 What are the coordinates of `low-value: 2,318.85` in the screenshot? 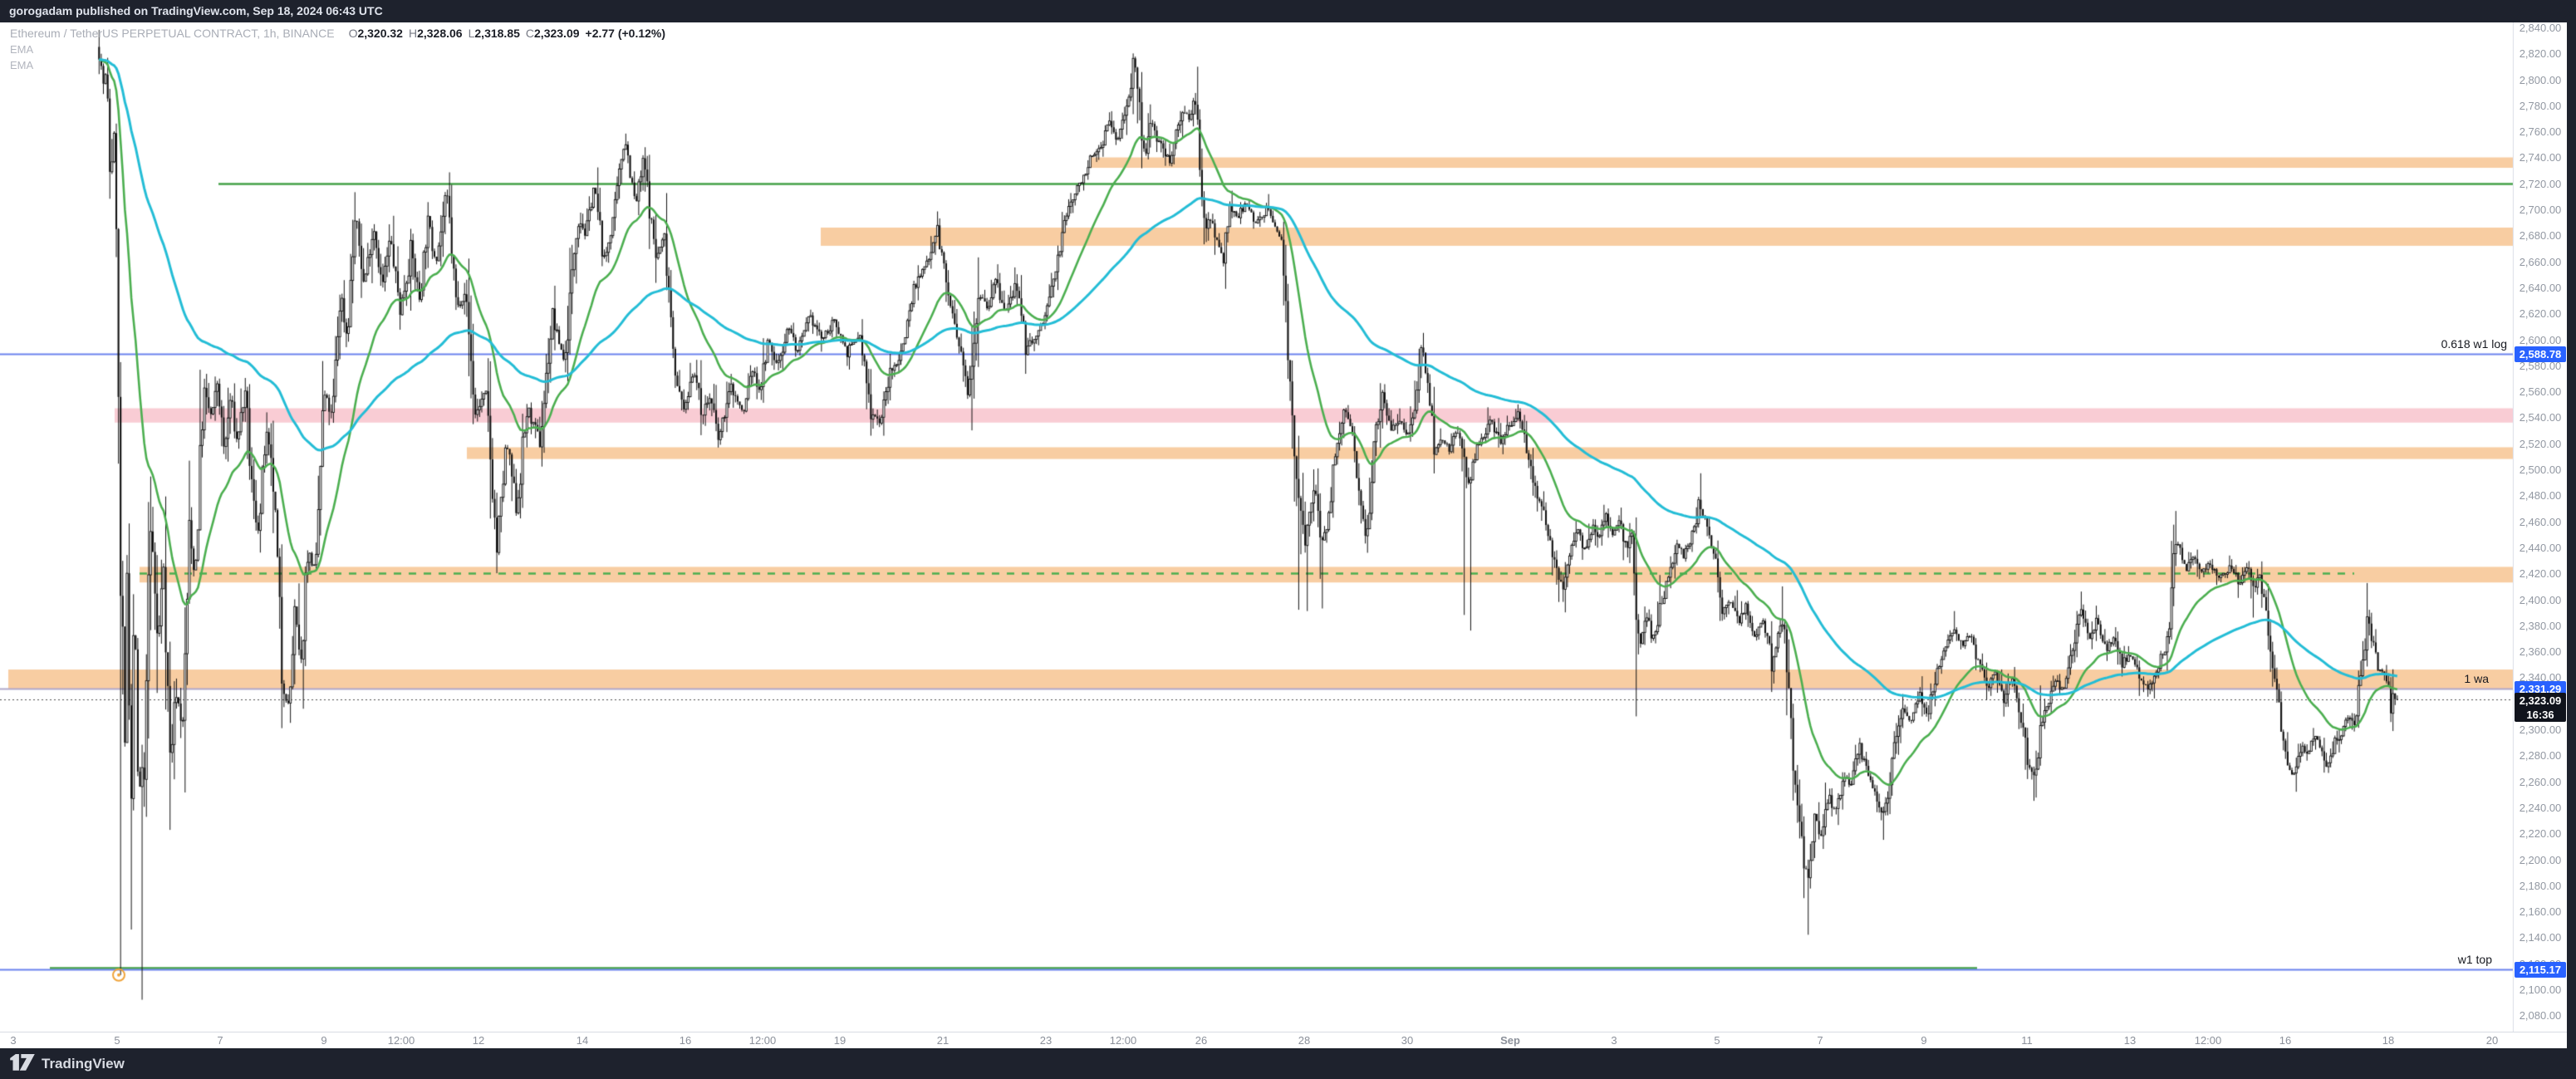 It's located at (497, 33).